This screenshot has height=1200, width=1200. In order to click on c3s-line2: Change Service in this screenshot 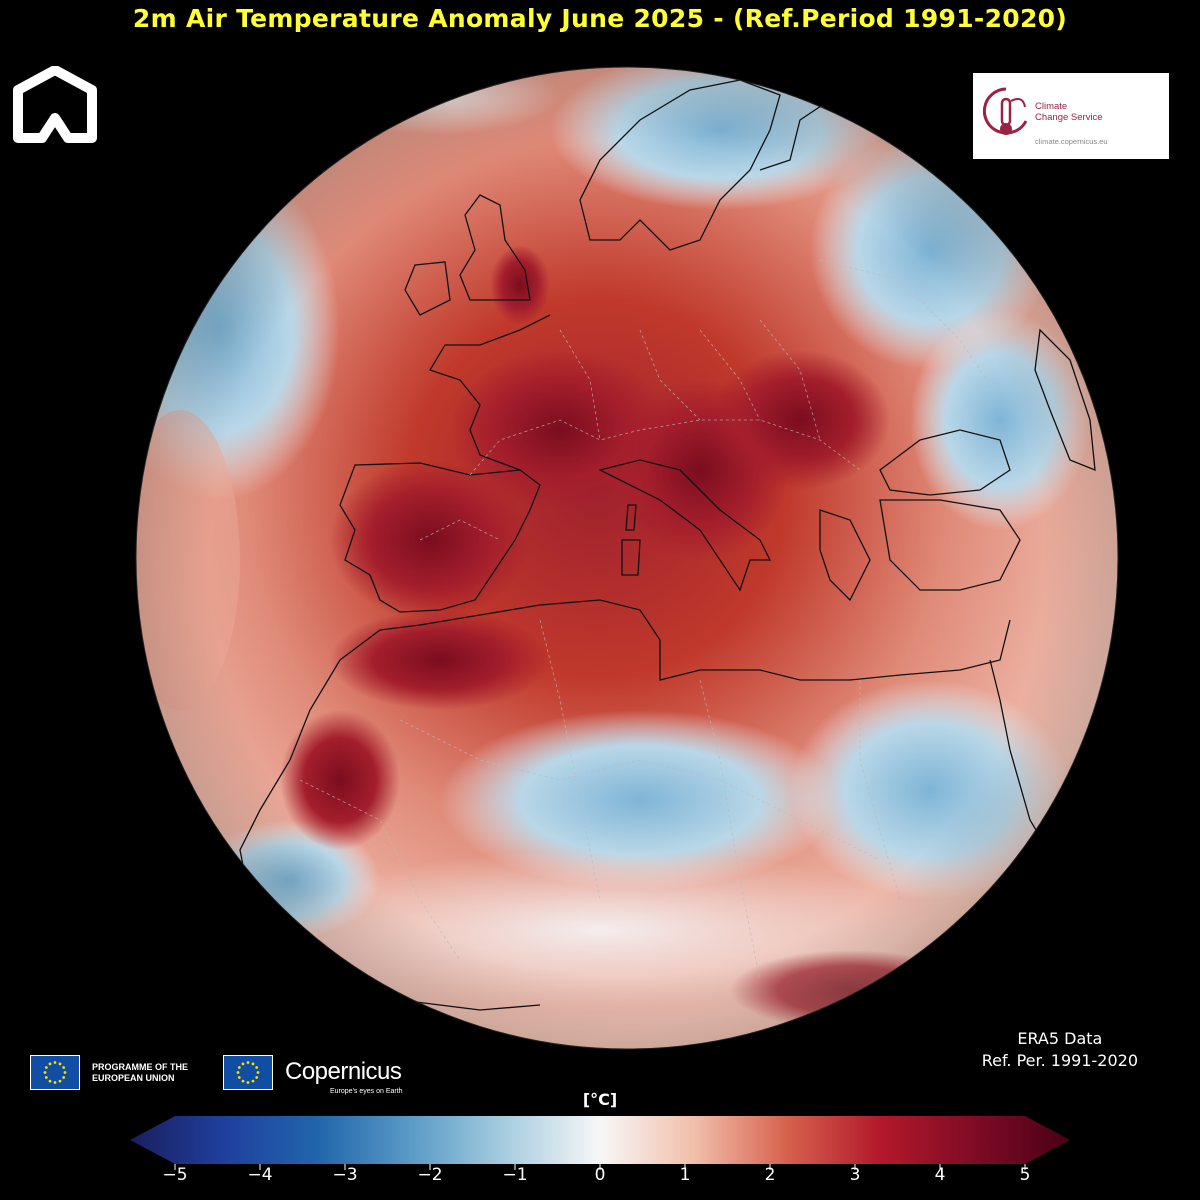, I will do `click(1069, 117)`.